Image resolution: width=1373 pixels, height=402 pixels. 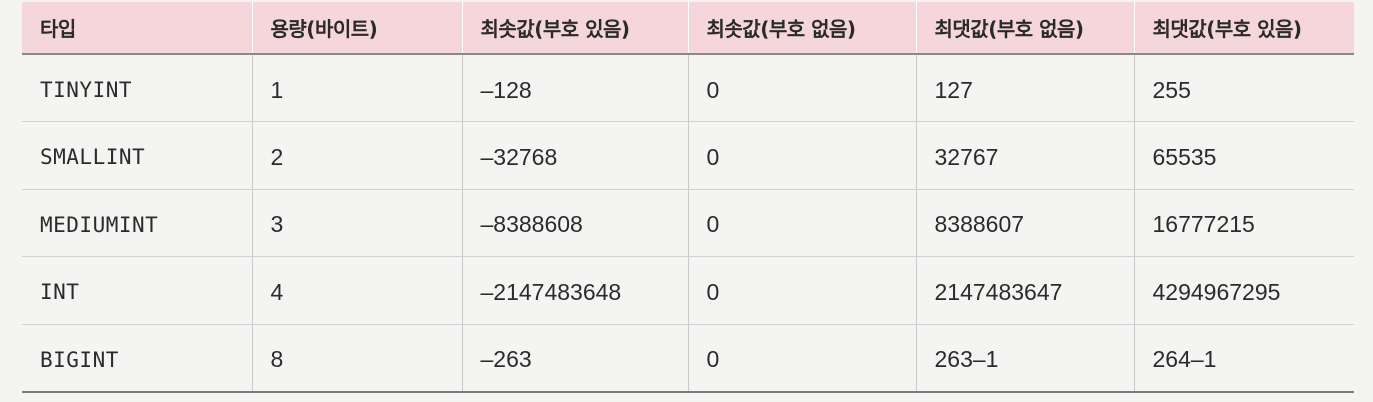 I want to click on cell-size: 4, so click(x=356, y=290).